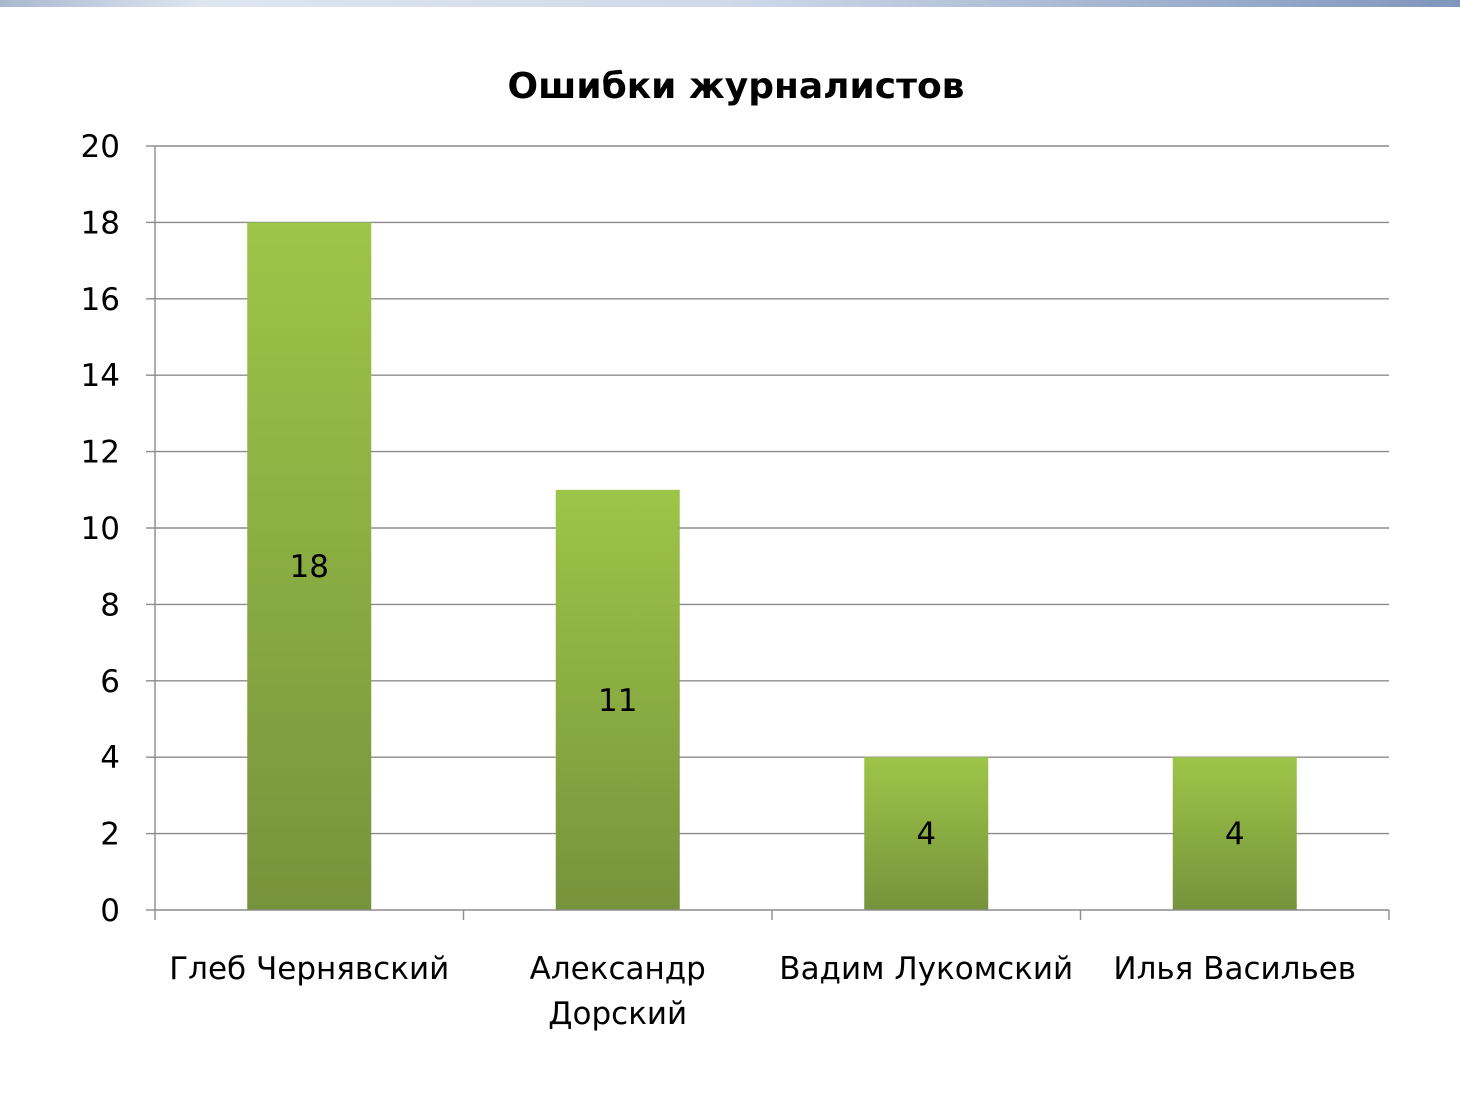 The image size is (1460, 1104). What do you see at coordinates (100, 453) in the screenshot?
I see `y-tick-label: 12` at bounding box center [100, 453].